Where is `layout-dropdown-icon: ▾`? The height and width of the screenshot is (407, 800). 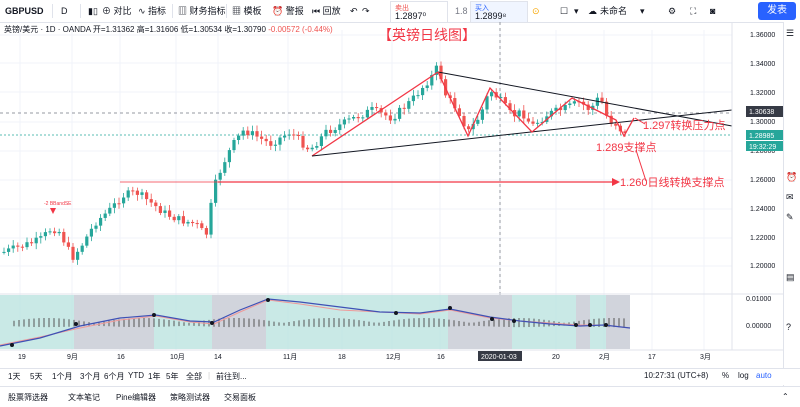 layout-dropdown-icon: ▾ is located at coordinates (576, 11).